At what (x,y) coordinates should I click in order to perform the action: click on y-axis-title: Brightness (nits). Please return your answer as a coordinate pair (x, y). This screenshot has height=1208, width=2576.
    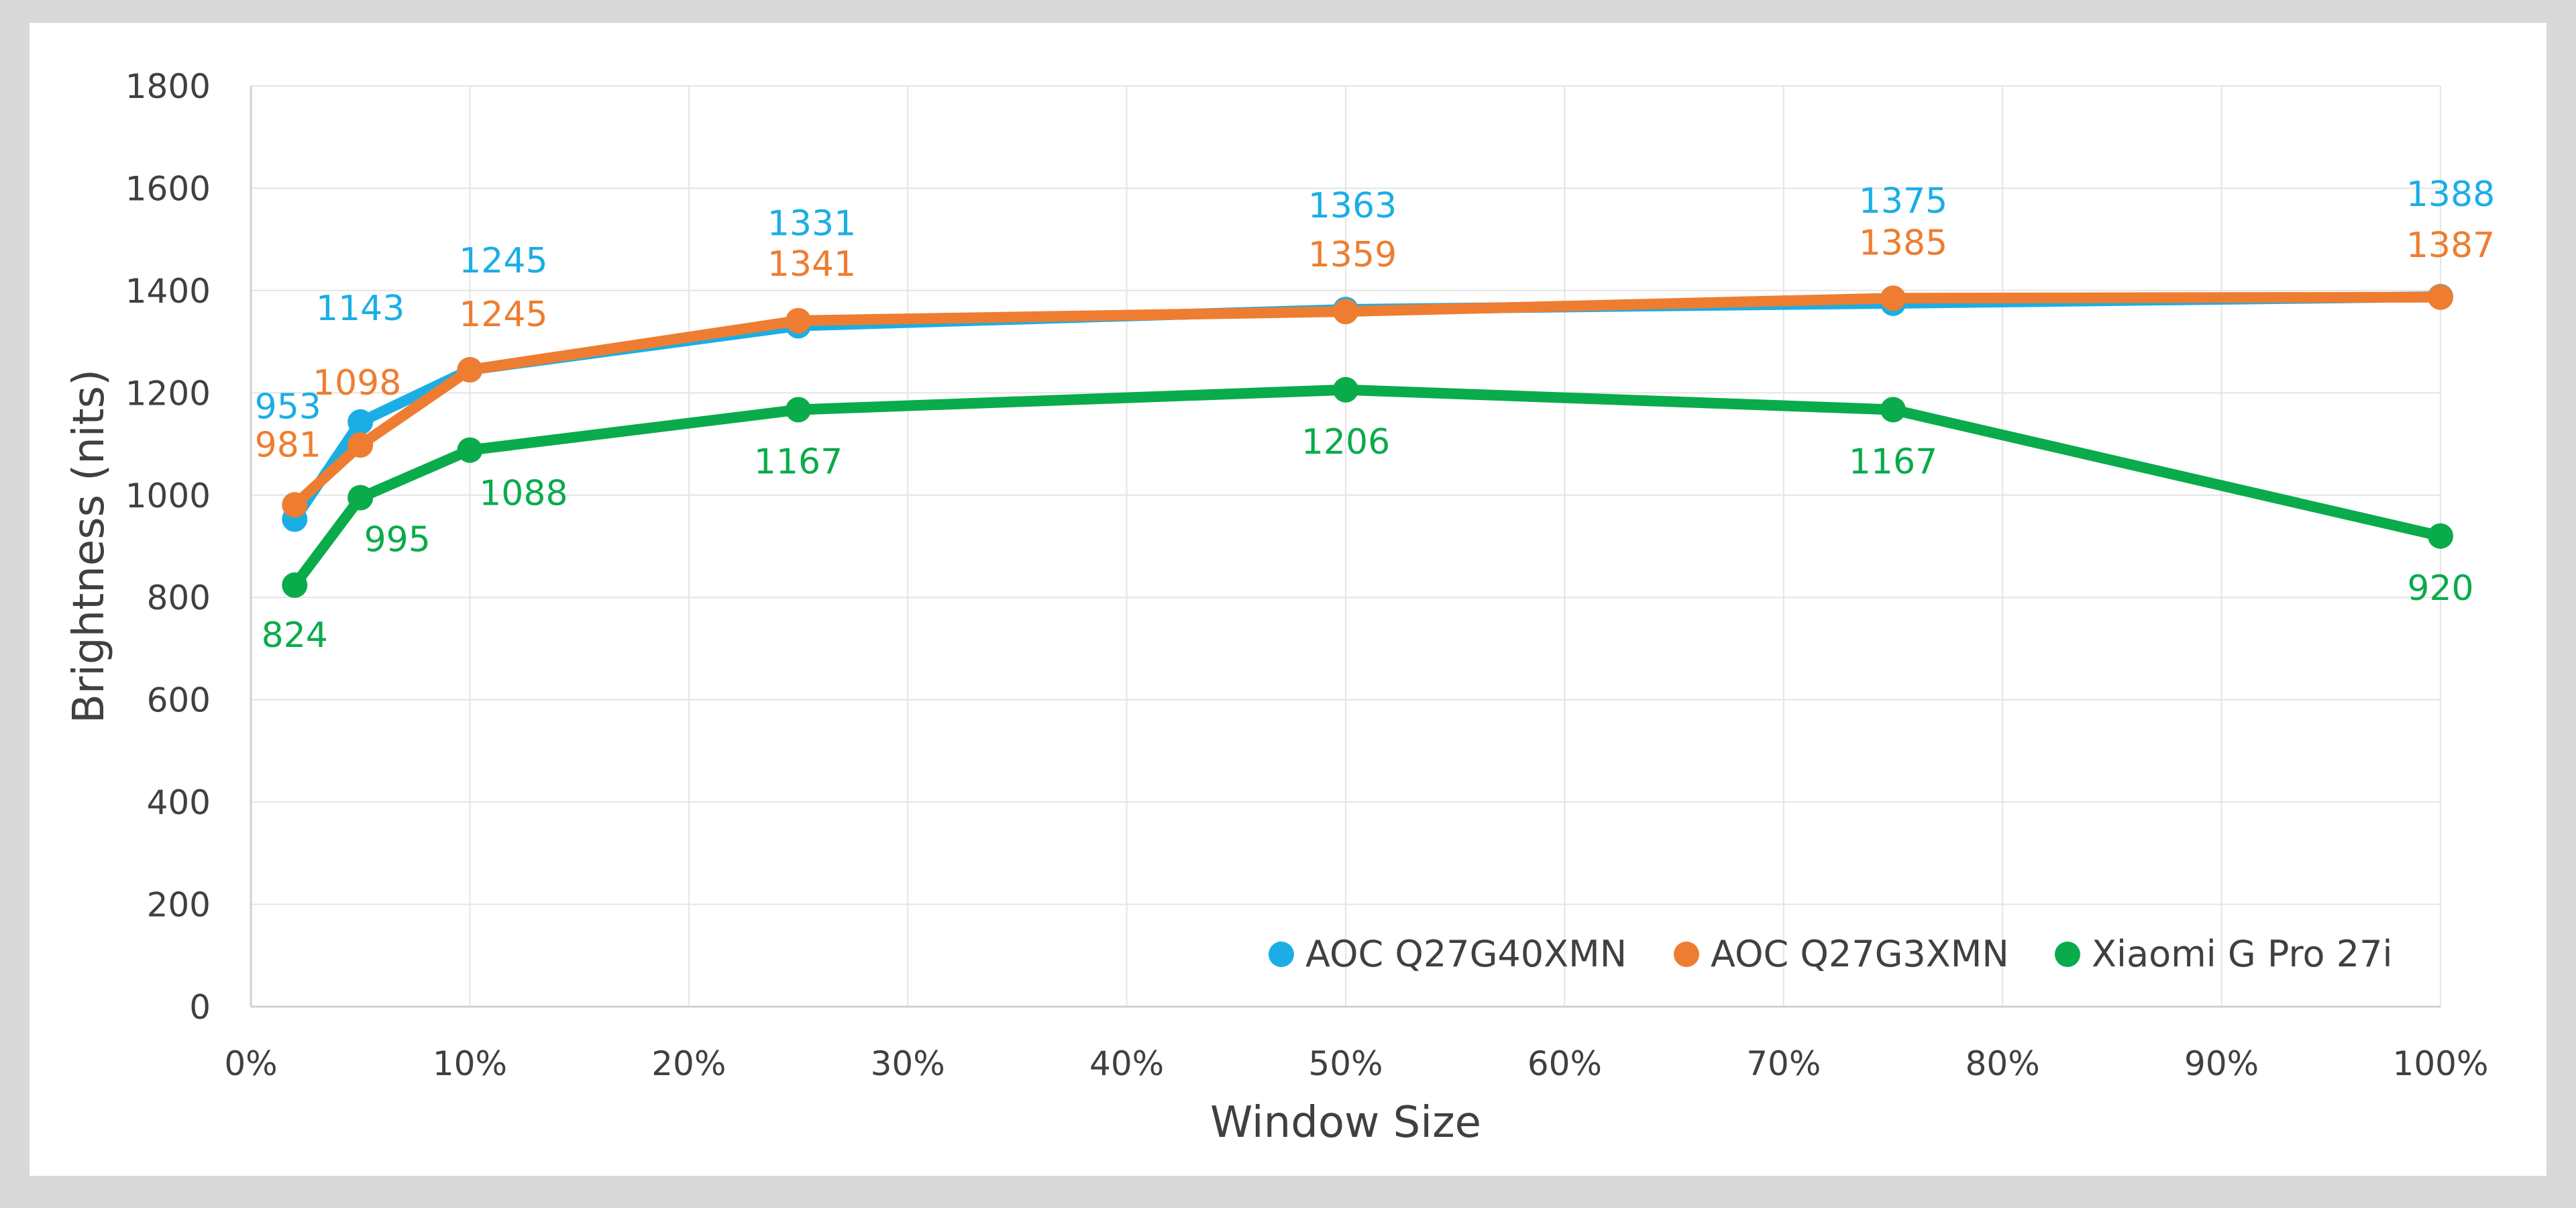
    Looking at the image, I should click on (89, 546).